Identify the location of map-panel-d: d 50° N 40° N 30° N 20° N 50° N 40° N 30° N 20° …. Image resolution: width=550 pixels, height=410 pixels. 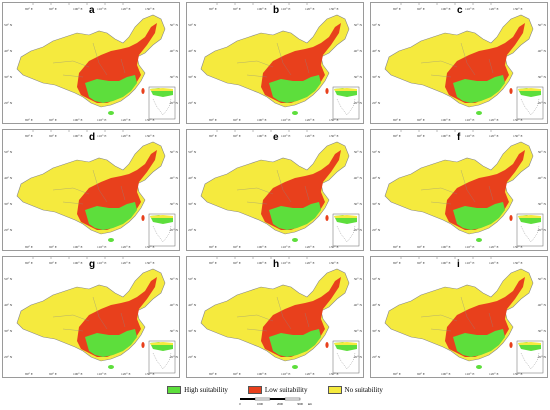
(91, 190).